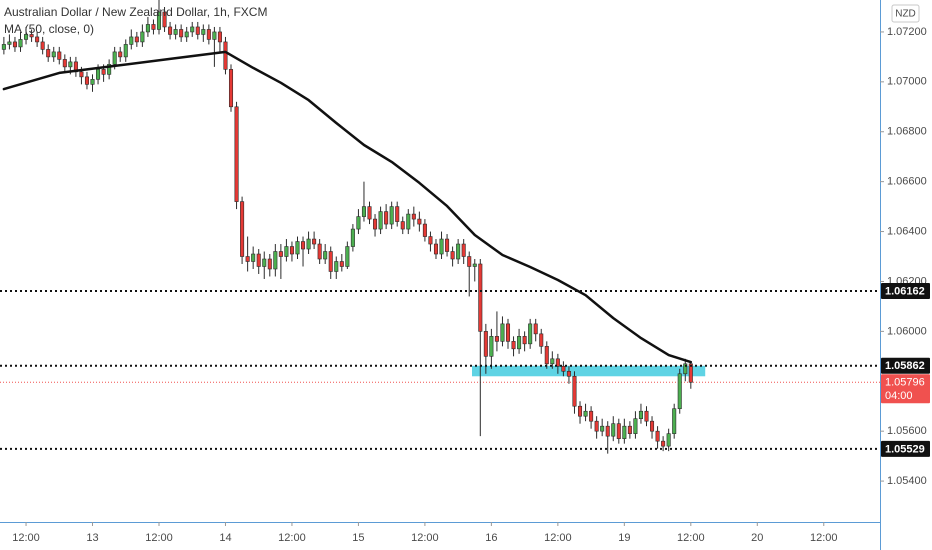 The width and height of the screenshot is (932, 550). Describe the element at coordinates (624, 538) in the screenshot. I see `x-tick-label: 19` at that location.